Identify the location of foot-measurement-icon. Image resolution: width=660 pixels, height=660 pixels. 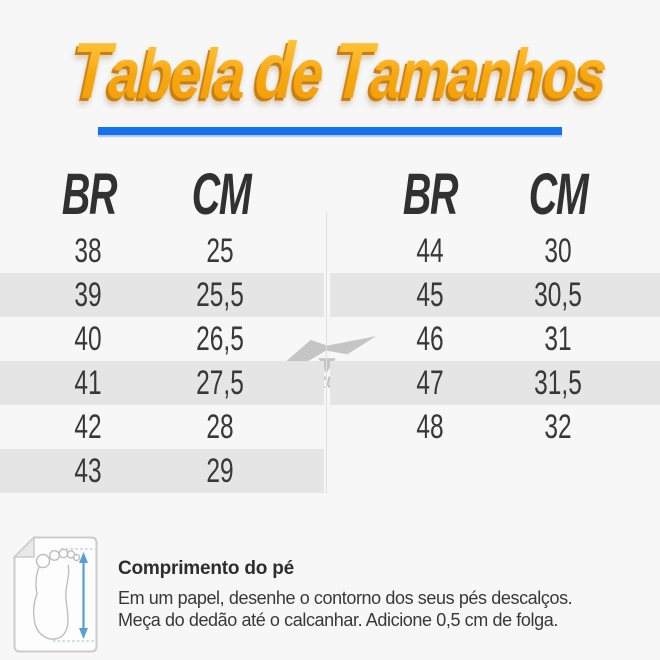
(55, 596).